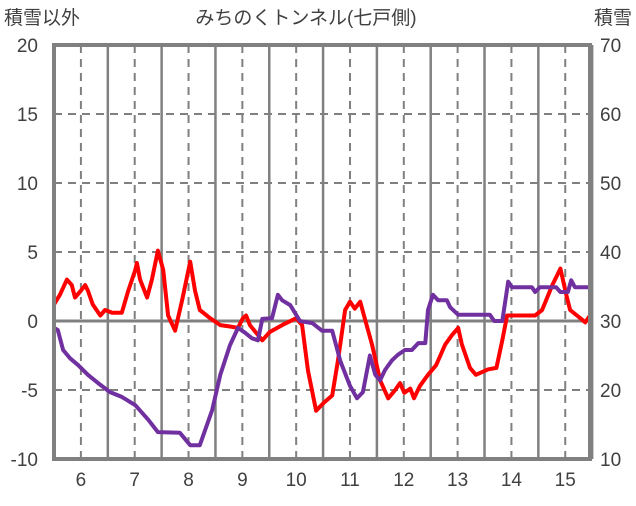 This screenshot has width=636, height=506. Describe the element at coordinates (350, 480) in the screenshot. I see `x-tick-label: 11` at that location.